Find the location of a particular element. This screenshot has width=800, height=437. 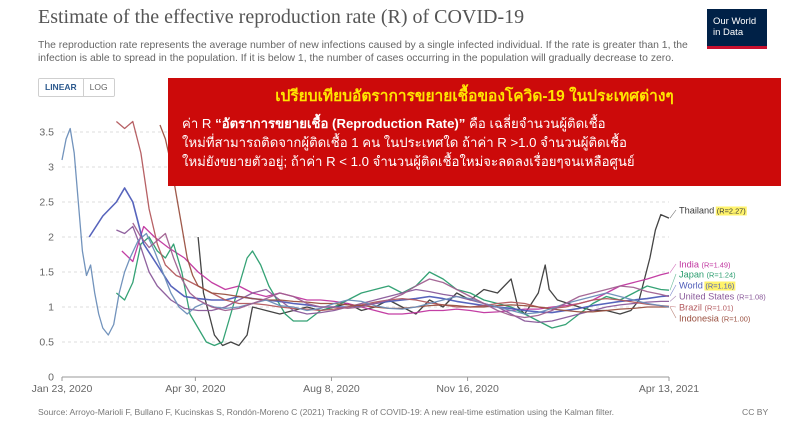

logo-line-1: Our World is located at coordinates (735, 21).